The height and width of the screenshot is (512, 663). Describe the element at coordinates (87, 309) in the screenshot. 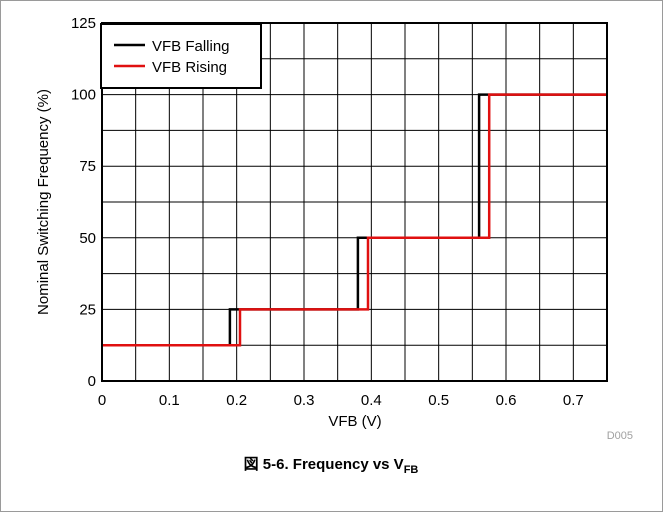

I see `y-tick-label: 25` at that location.